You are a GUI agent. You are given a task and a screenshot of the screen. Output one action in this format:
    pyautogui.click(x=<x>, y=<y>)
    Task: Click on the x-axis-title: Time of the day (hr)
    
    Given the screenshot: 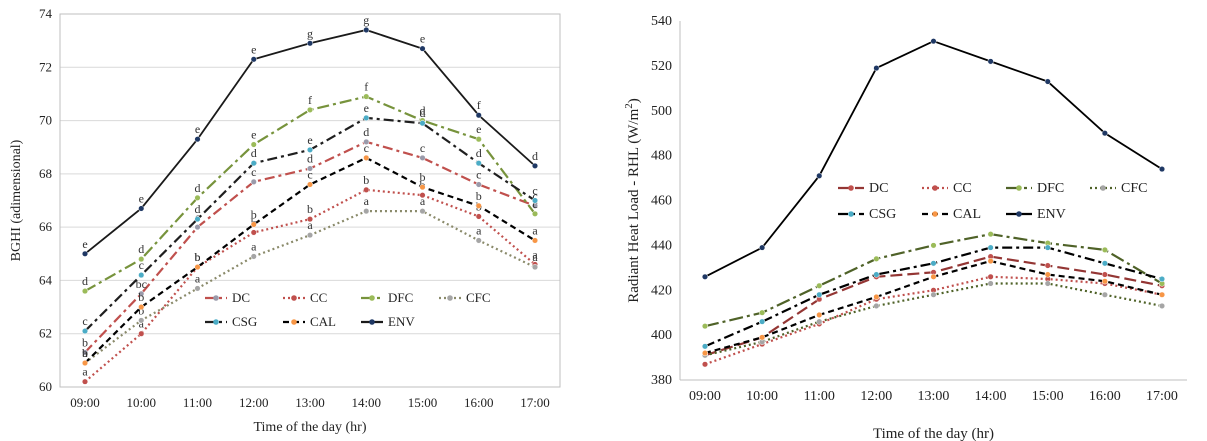 What is the action you would take?
    pyautogui.click(x=933, y=433)
    